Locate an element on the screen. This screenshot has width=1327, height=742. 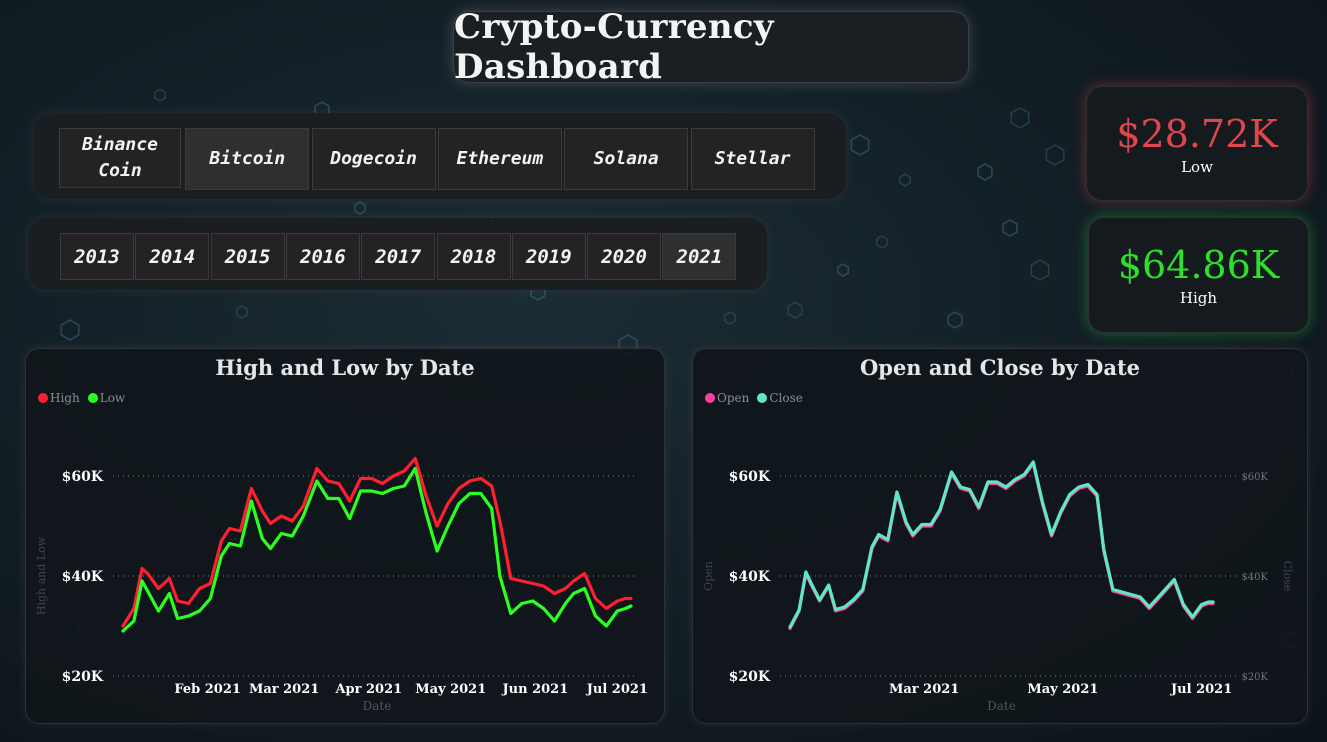
legend-item-high: High is located at coordinates (59, 398).